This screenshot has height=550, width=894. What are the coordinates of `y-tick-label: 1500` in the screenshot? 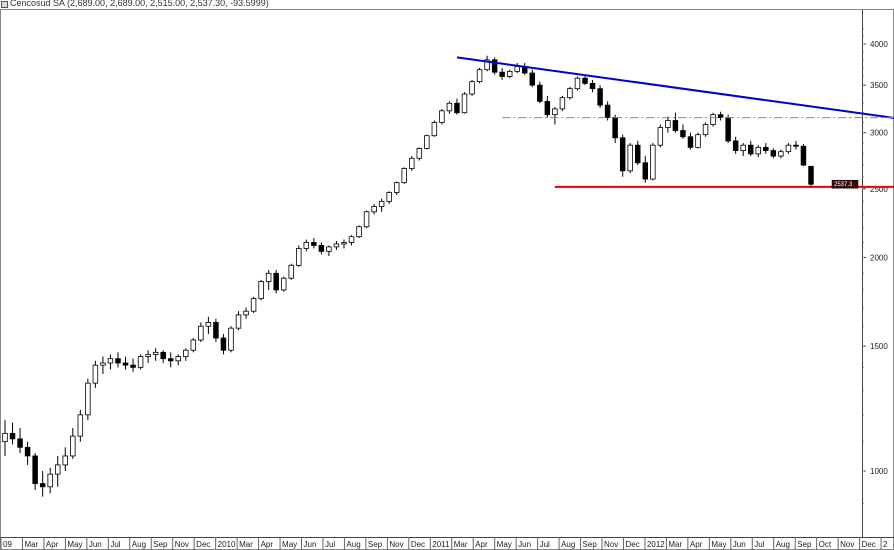 It's located at (879, 346).